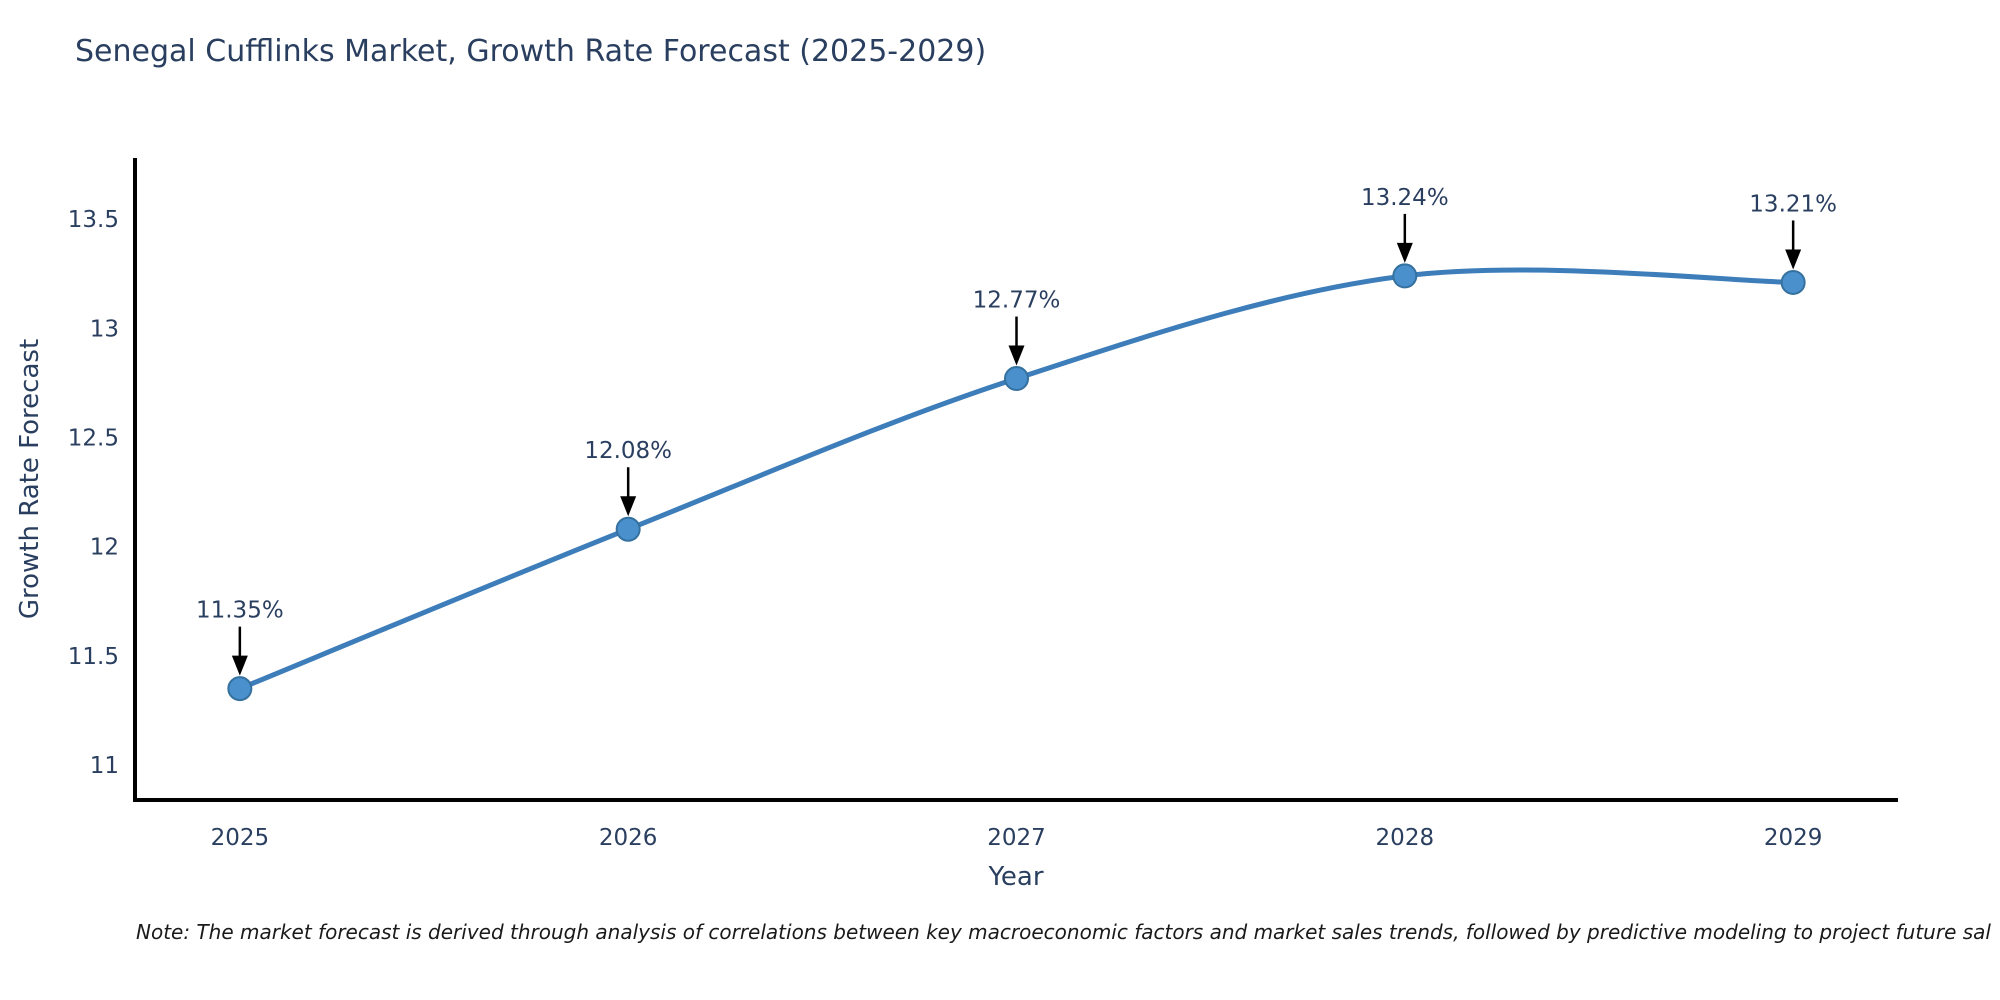  What do you see at coordinates (1793, 204) in the screenshot?
I see `data-point-label: 13.21%` at bounding box center [1793, 204].